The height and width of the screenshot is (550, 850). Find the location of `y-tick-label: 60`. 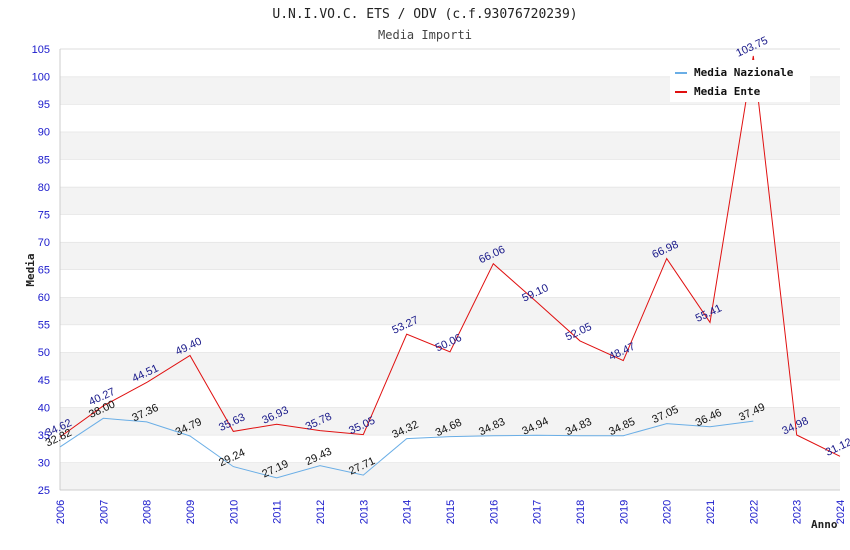

y-tick-label: 60 is located at coordinates (44, 298).